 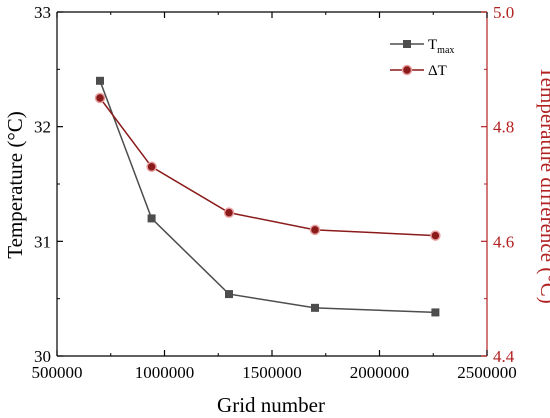 What do you see at coordinates (380, 372) in the screenshot?
I see `x-tick-label: 2000000` at bounding box center [380, 372].